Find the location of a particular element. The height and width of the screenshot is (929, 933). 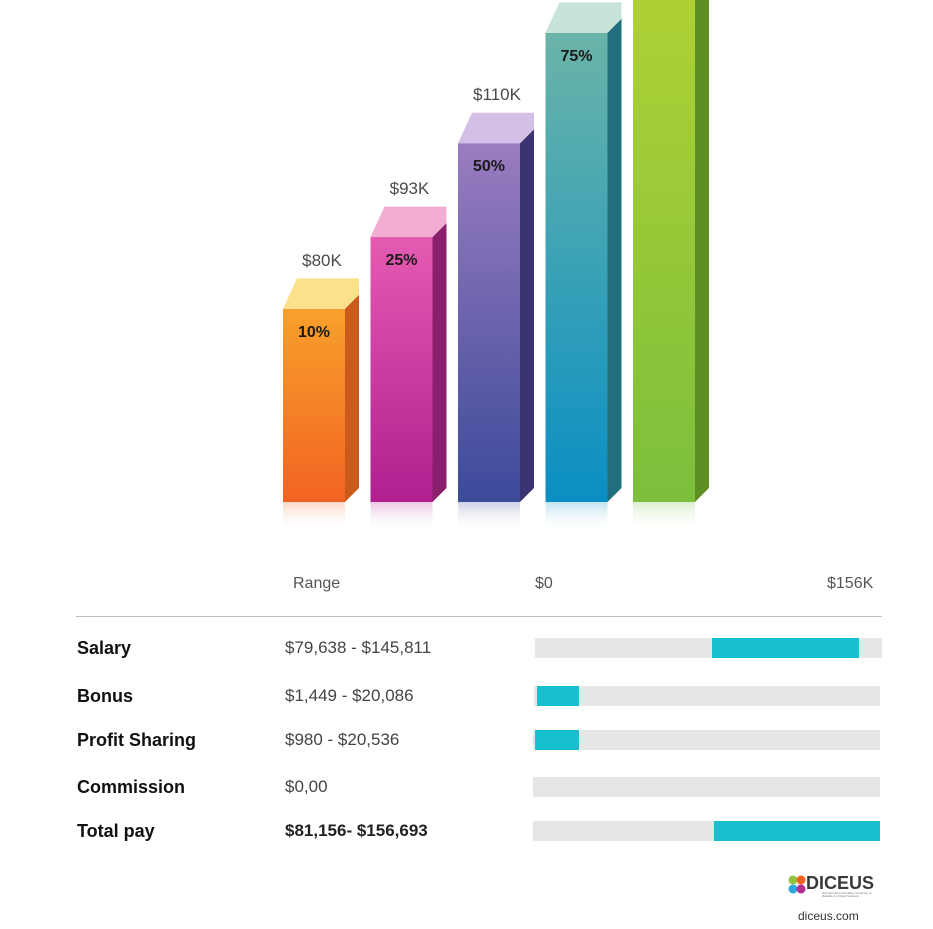

bar-percentile-label: 75% is located at coordinates (576, 56).